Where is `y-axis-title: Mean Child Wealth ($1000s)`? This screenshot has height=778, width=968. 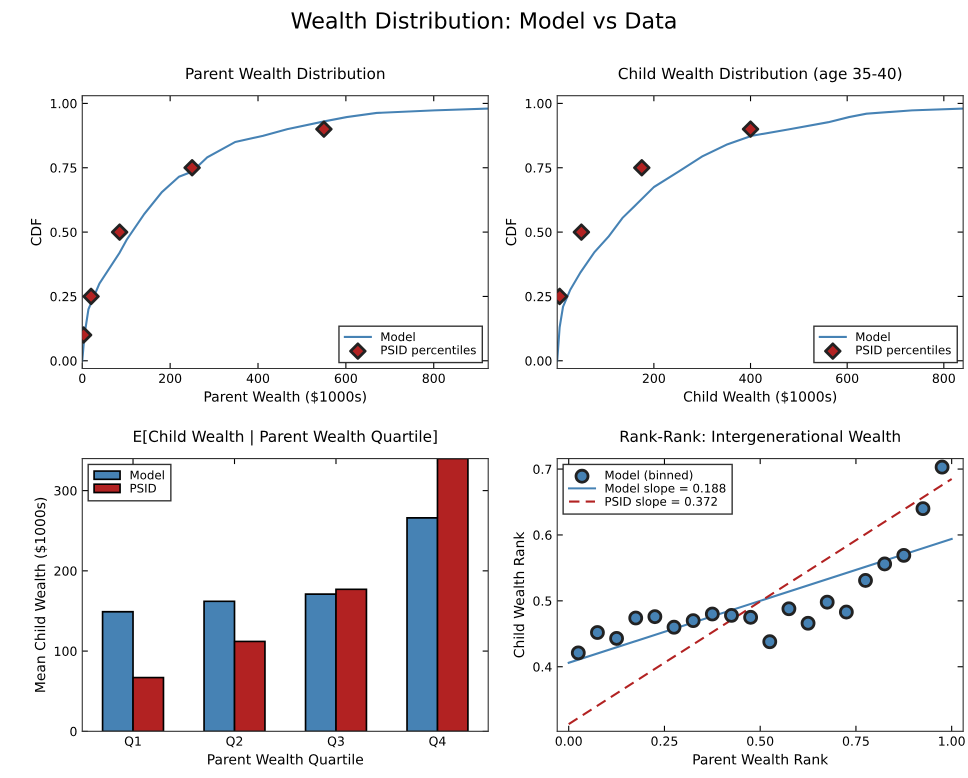
y-axis-title: Mean Child Wealth ($1000s) is located at coordinates (41, 595).